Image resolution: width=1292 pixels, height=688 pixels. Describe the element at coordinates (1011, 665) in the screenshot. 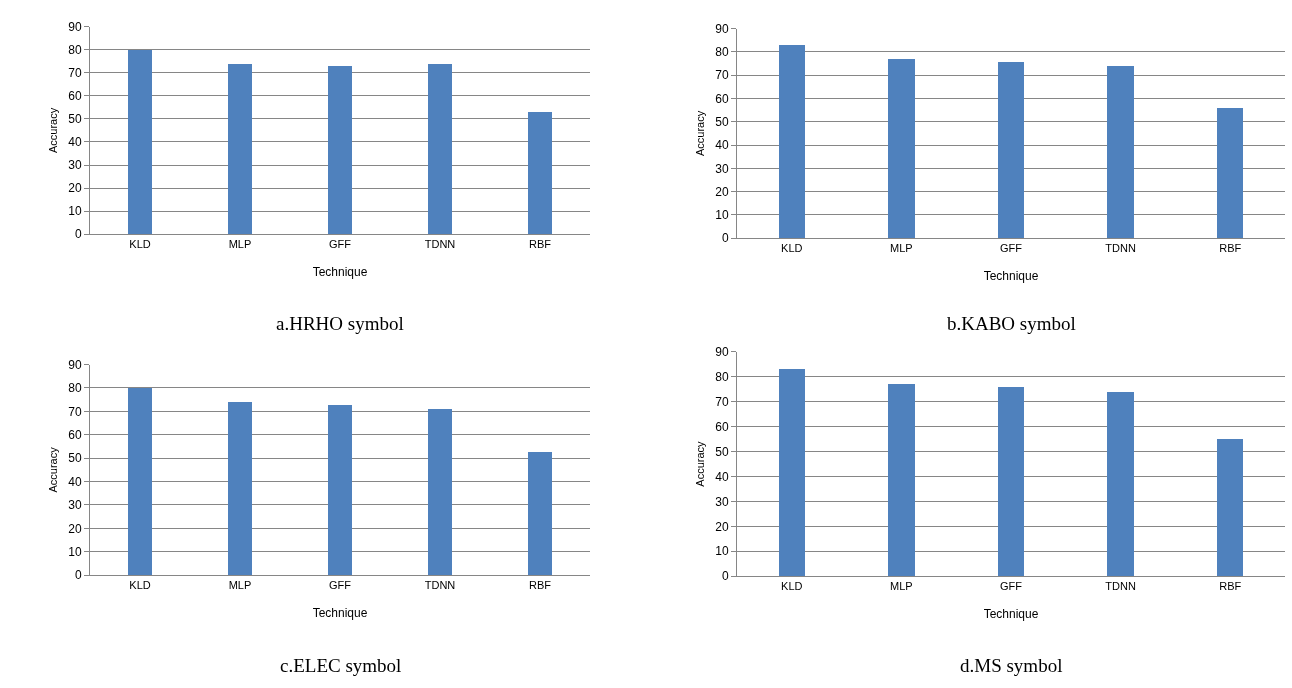

I see `text: d.MS symbol` at that location.